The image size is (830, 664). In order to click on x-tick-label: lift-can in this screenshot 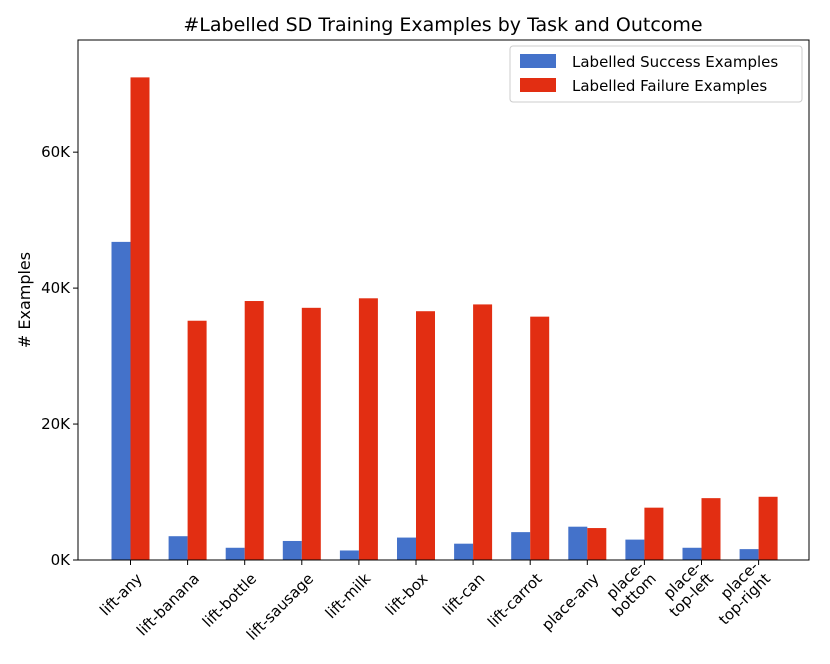, I will do `click(463, 594)`.